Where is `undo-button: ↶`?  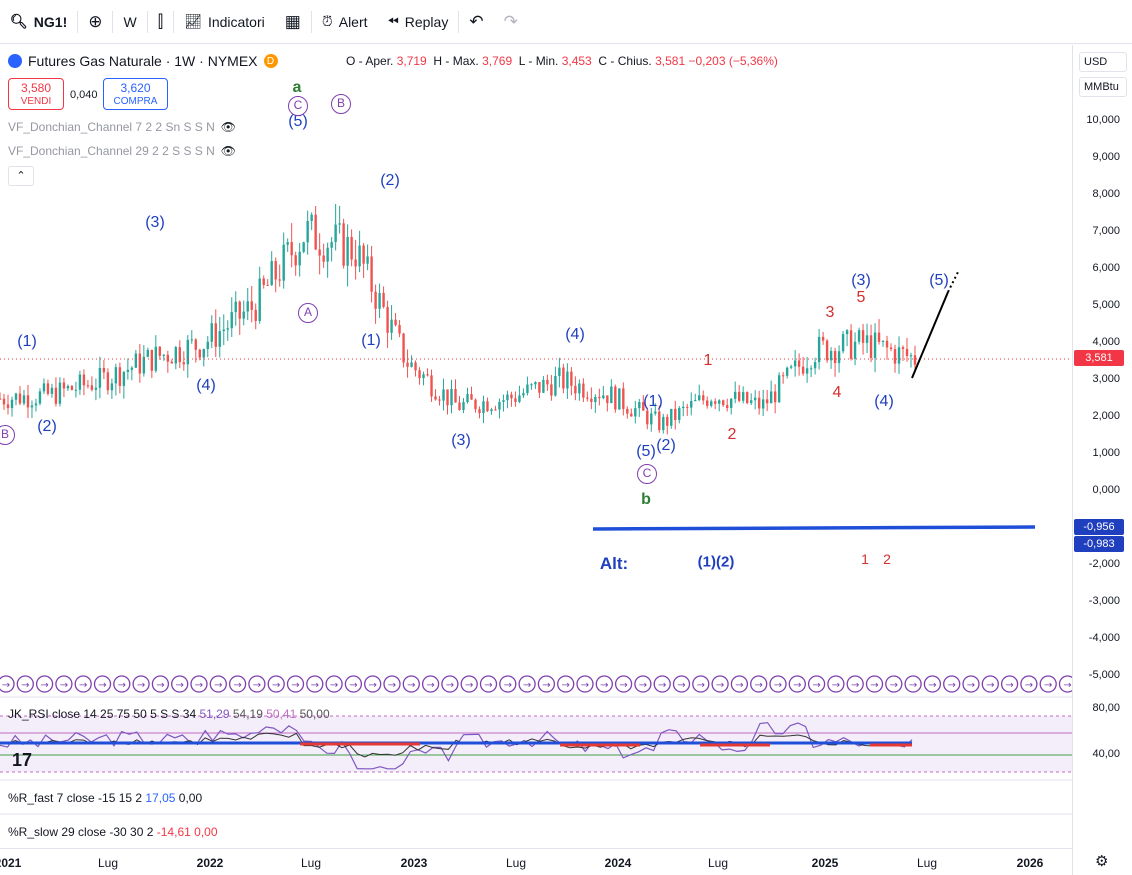
undo-button: ↶ is located at coordinates (476, 22).